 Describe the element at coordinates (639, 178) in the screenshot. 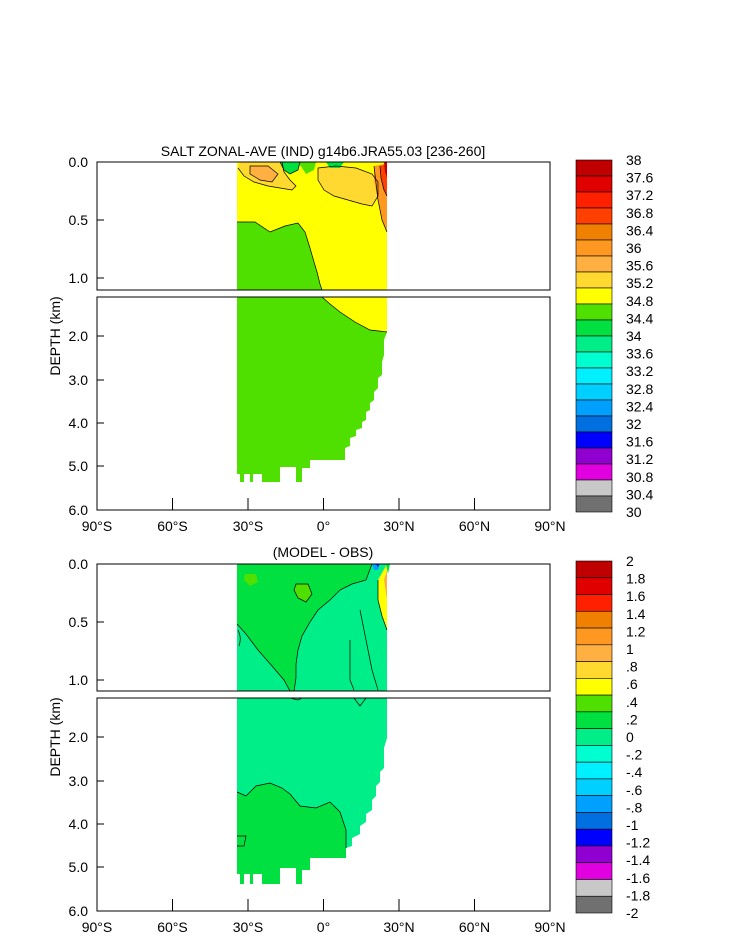

I see `colorbar-label: 37.6` at that location.